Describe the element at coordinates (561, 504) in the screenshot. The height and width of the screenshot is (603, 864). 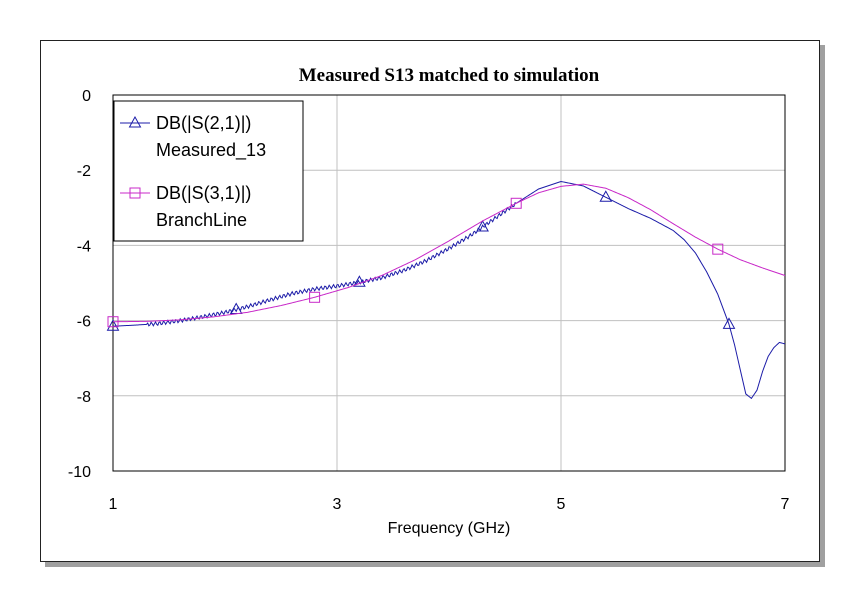
I see `x-tick-label: 5` at that location.